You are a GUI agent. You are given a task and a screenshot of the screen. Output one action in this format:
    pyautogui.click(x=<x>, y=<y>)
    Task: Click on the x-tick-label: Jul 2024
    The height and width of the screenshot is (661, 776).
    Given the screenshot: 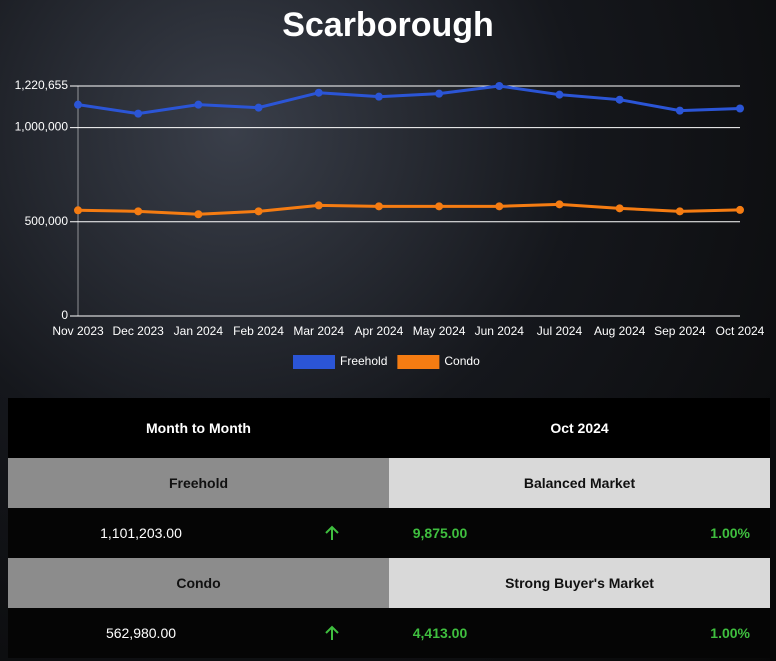 What is the action you would take?
    pyautogui.click(x=560, y=331)
    